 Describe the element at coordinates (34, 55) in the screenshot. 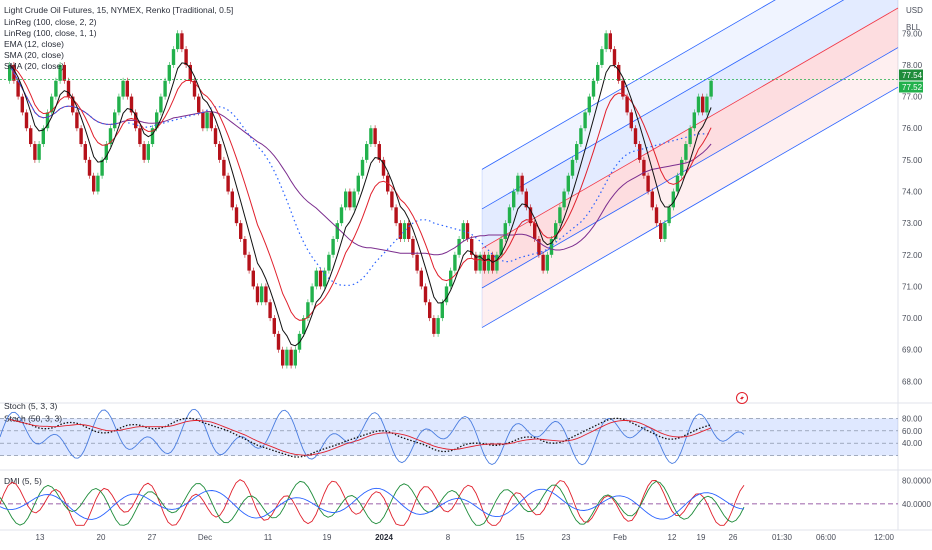

I see `legend-sma1: SMA (20, close)` at that location.